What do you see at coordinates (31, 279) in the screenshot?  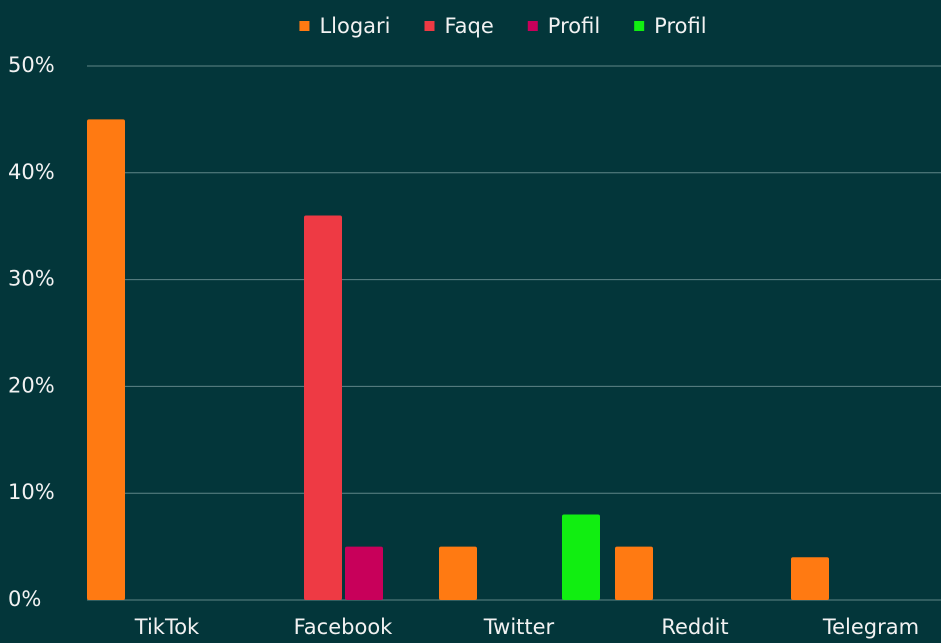 I see `y-tick-label: 30%` at bounding box center [31, 279].